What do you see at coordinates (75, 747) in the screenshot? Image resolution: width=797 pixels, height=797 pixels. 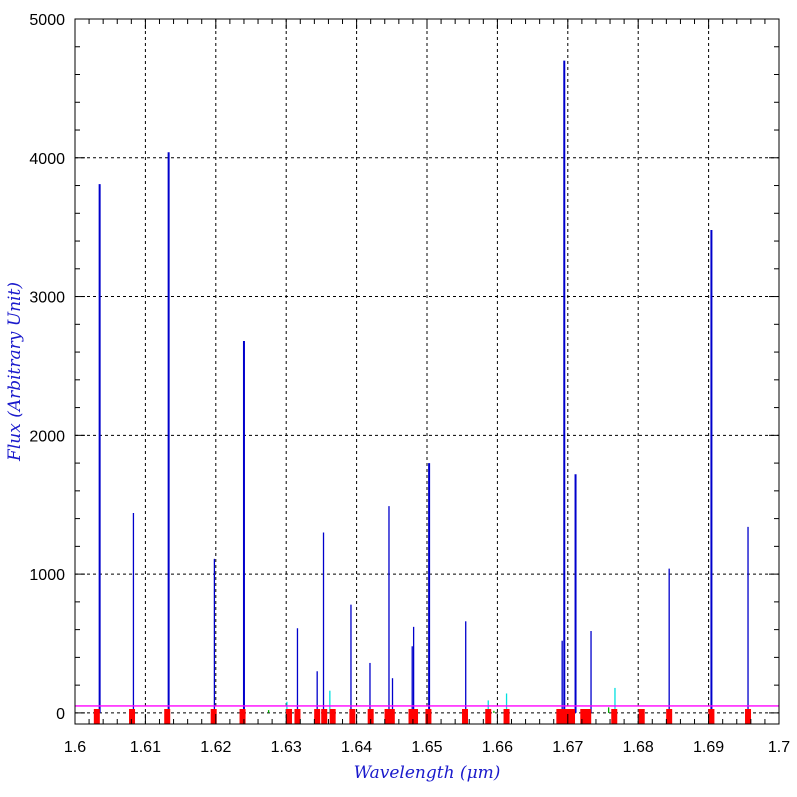 I see `x-tick-label: 1.6` at bounding box center [75, 747].